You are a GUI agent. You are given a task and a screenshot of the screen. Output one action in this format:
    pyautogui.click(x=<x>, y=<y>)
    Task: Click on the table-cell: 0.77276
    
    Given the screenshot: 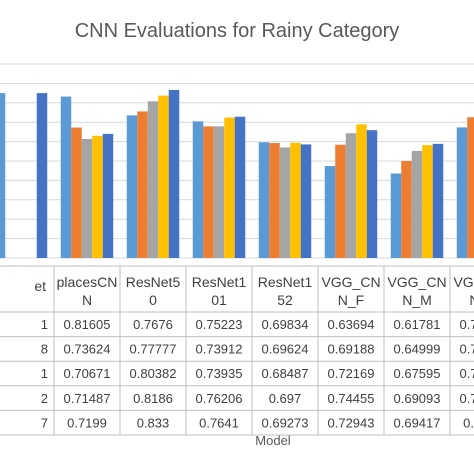 What is the action you would take?
    pyautogui.click(x=467, y=398)
    